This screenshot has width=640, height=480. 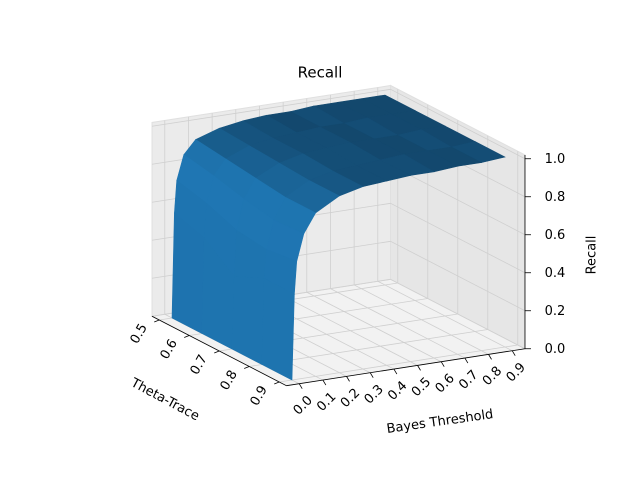 I want to click on x-tick-label: 0.7, so click(x=199, y=364).